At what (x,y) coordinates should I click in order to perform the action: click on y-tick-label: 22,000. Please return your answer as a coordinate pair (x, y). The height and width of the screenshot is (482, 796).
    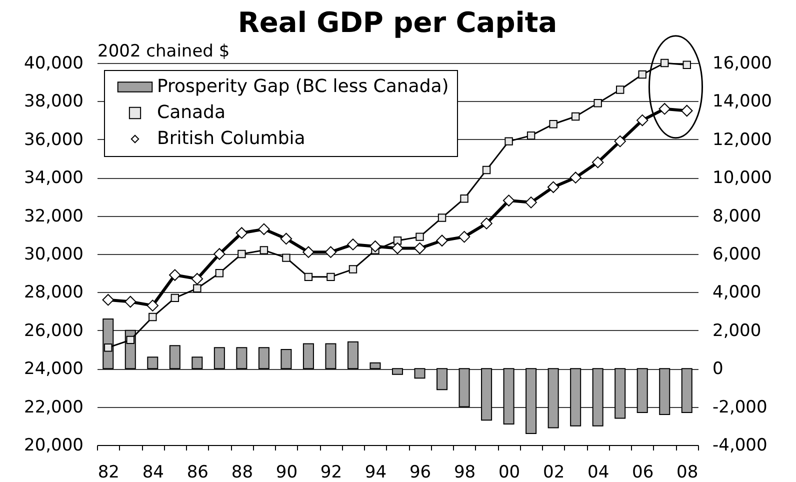
    Looking at the image, I should click on (54, 407).